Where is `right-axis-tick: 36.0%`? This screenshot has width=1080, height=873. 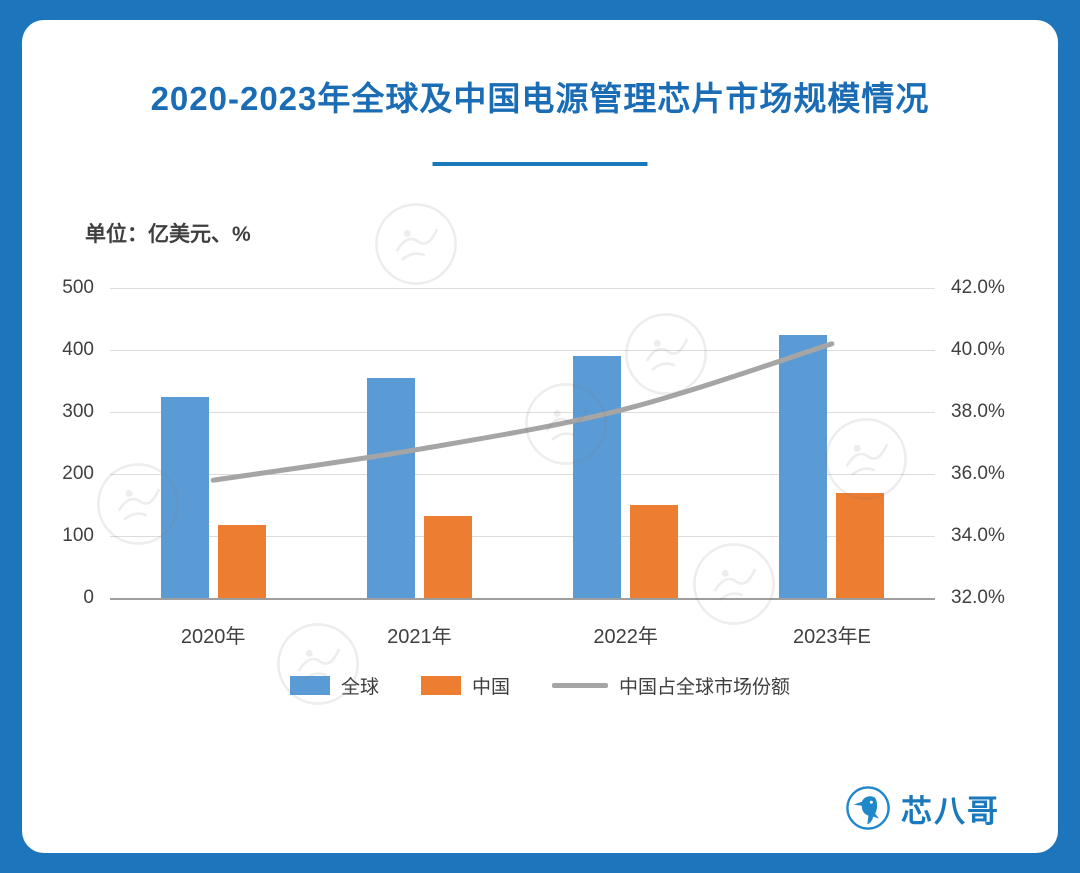
right-axis-tick: 36.0% is located at coordinates (978, 473).